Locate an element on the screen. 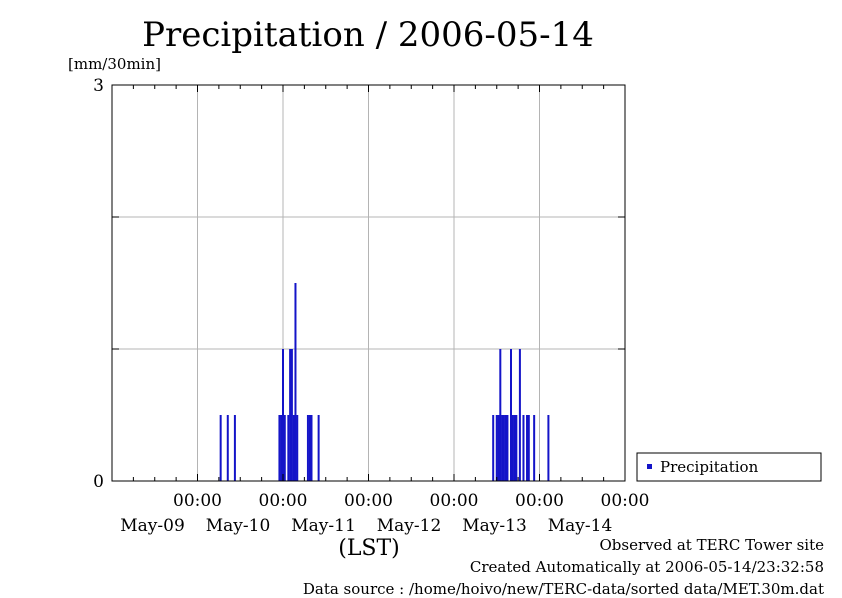 The width and height of the screenshot is (842, 598). x-tick-date-label: May-09 is located at coordinates (152, 526).